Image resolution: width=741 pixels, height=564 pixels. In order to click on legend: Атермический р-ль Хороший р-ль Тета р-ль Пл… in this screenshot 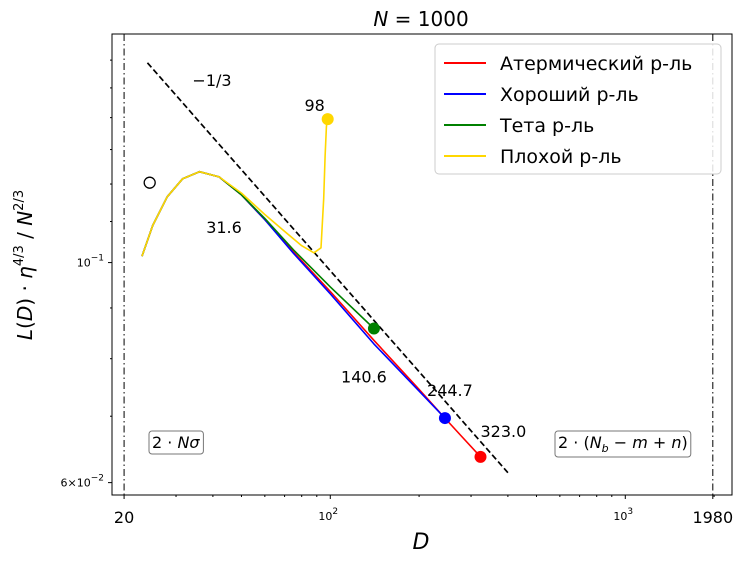, I will do `click(578, 109)`.